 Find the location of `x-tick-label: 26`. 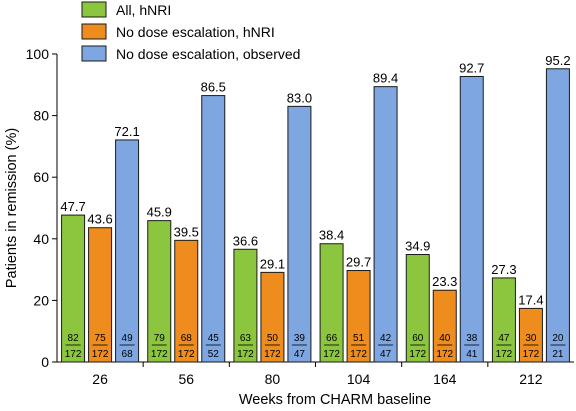

x-tick-label: 26 is located at coordinates (100, 379).